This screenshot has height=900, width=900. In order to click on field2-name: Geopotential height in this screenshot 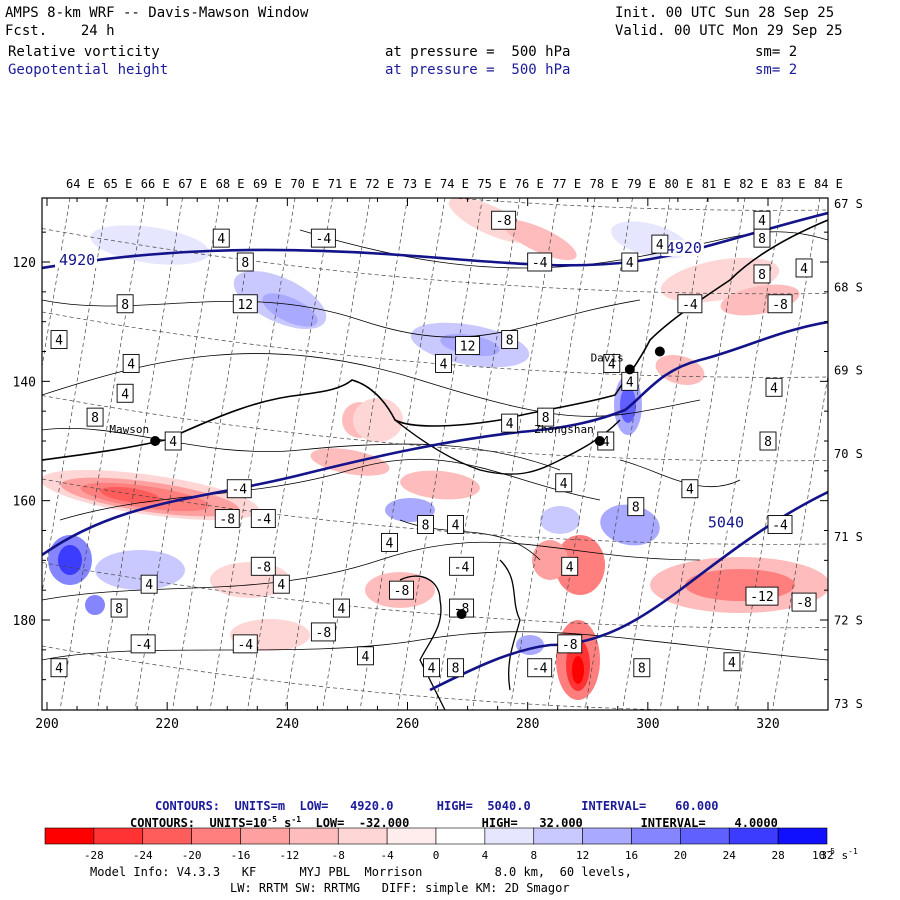, I will do `click(88, 70)`.